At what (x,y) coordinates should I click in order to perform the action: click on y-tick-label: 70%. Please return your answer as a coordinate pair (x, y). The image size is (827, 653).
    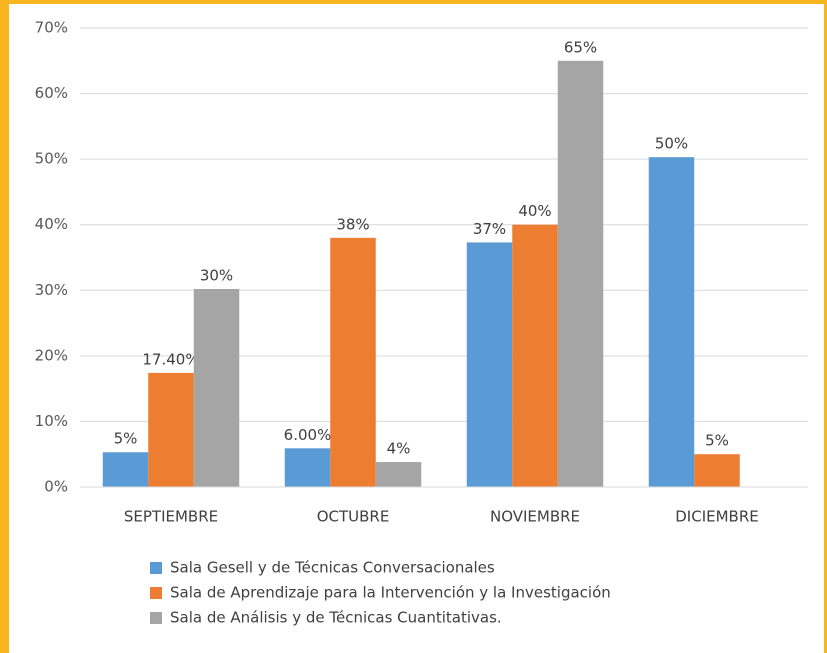
    Looking at the image, I should click on (51, 28).